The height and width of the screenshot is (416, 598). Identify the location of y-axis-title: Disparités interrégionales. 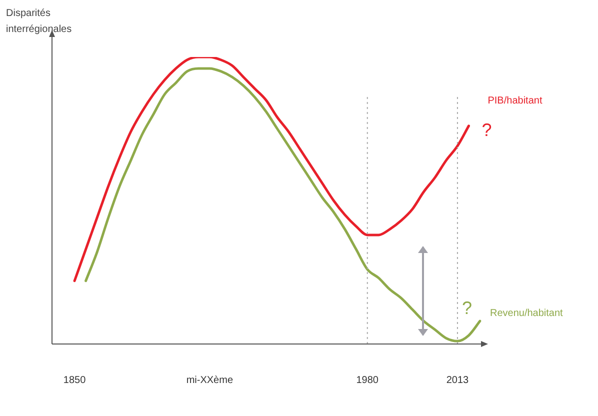
(39, 22).